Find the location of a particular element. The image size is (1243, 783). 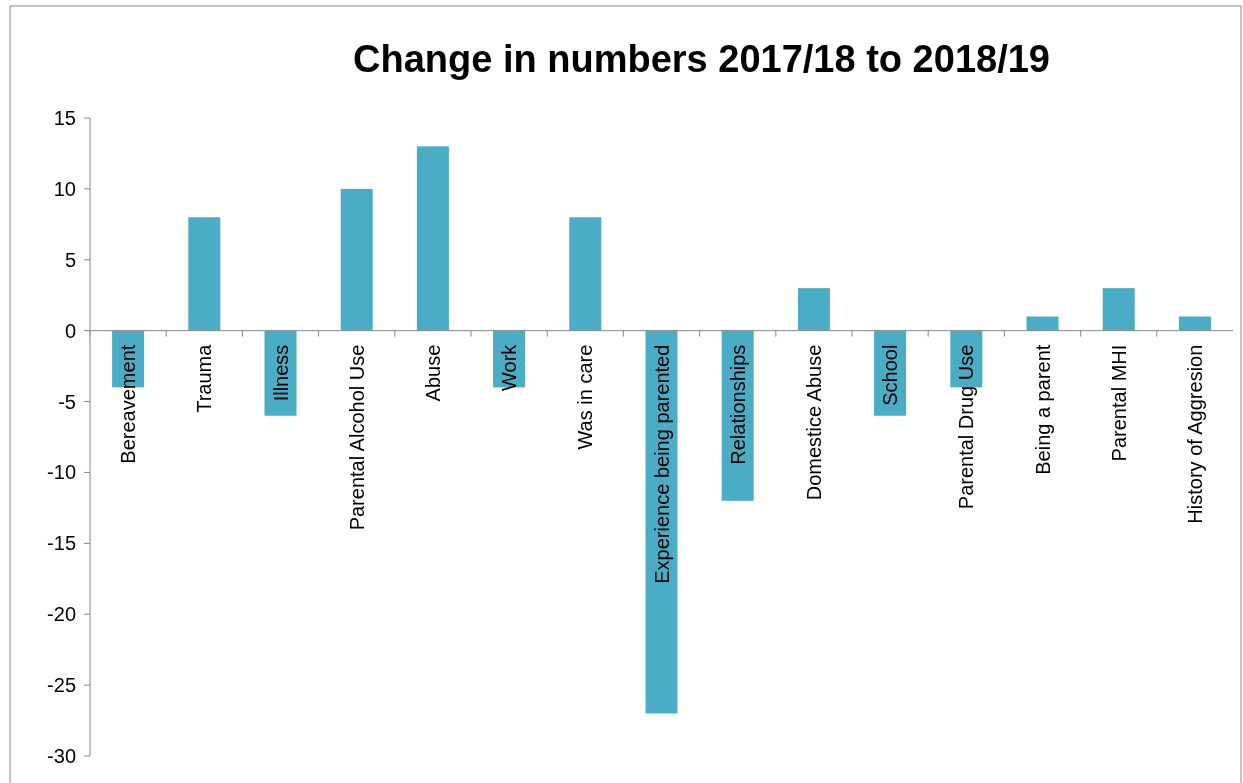

x-tick-label: Was in care is located at coordinates (585, 397).